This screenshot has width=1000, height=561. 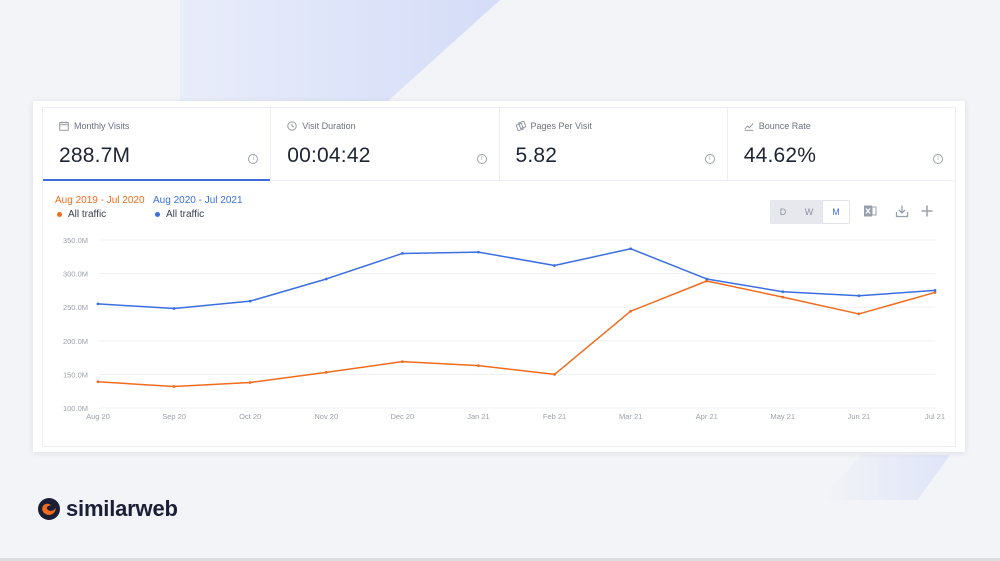 I want to click on x-tick-label: Sep 20, so click(x=174, y=416).